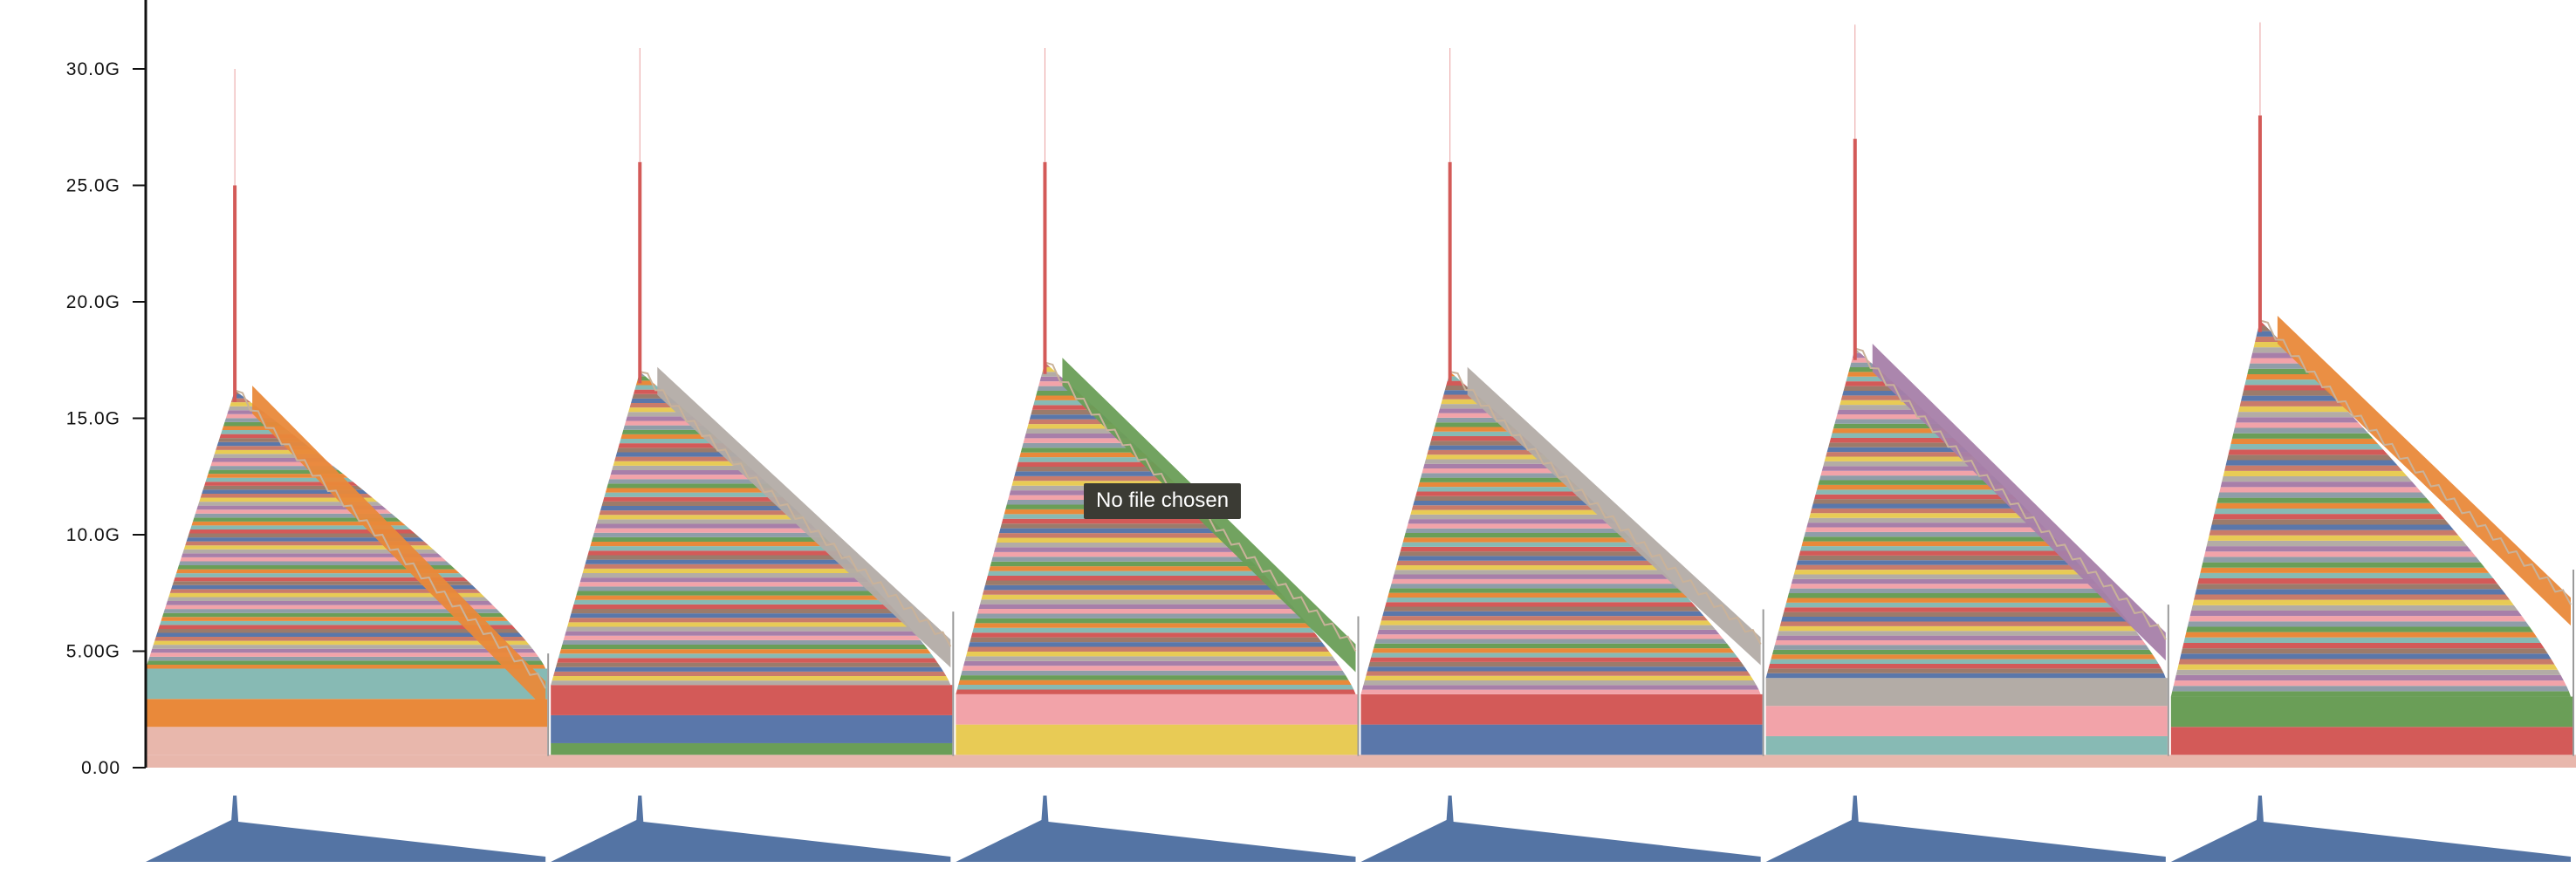 This screenshot has width=2576, height=895. What do you see at coordinates (640, 272) in the screenshot?
I see `cycle-2-spike` at bounding box center [640, 272].